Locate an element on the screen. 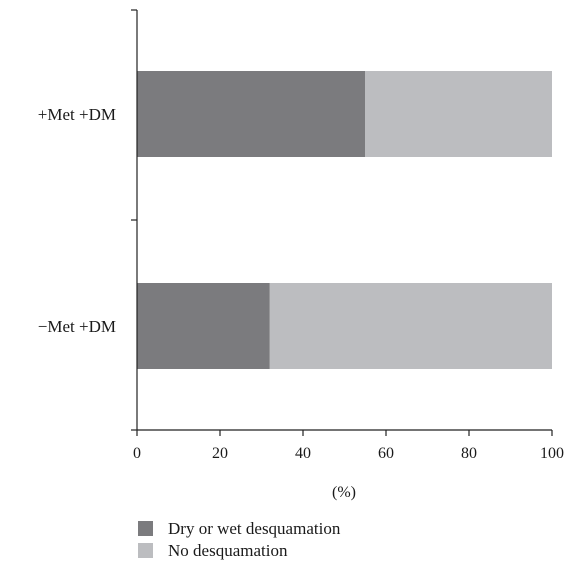 This screenshot has width=577, height=567. legend-label-2: No desquamation is located at coordinates (228, 550).